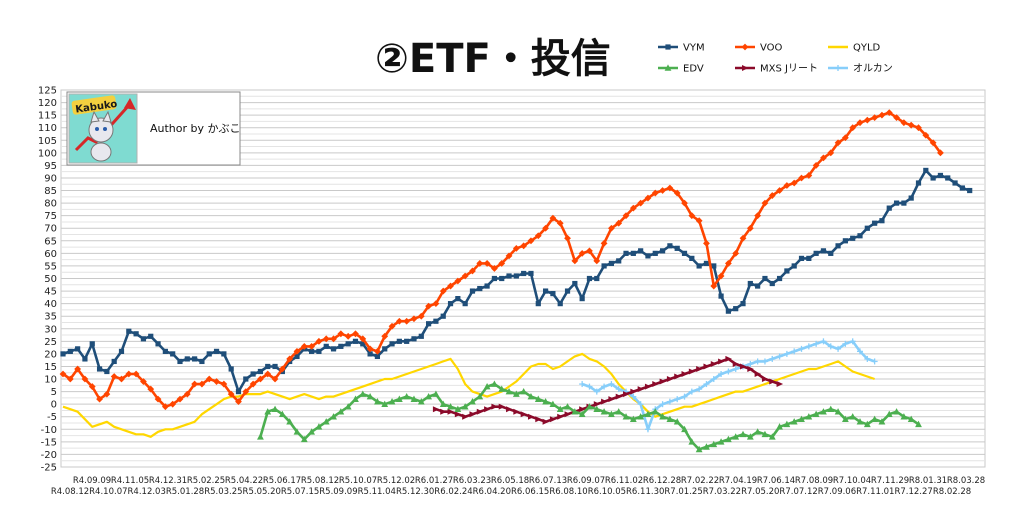  Describe the element at coordinates (589, 416) in the screenshot. I see `series-edv` at that location.